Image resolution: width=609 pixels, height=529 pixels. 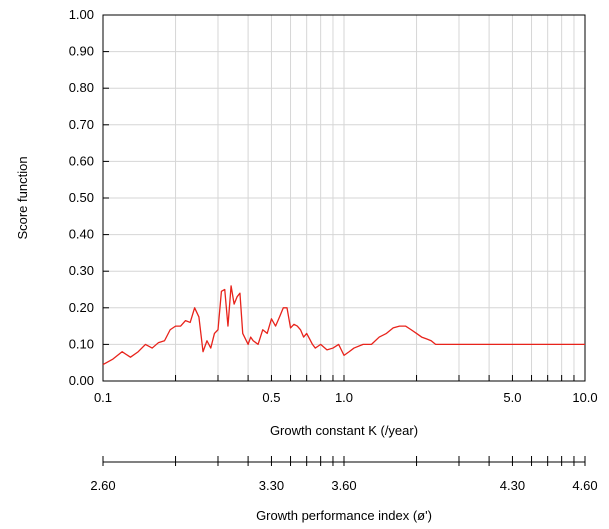 I want to click on secondary-tick-label: 3.60, so click(x=343, y=485).